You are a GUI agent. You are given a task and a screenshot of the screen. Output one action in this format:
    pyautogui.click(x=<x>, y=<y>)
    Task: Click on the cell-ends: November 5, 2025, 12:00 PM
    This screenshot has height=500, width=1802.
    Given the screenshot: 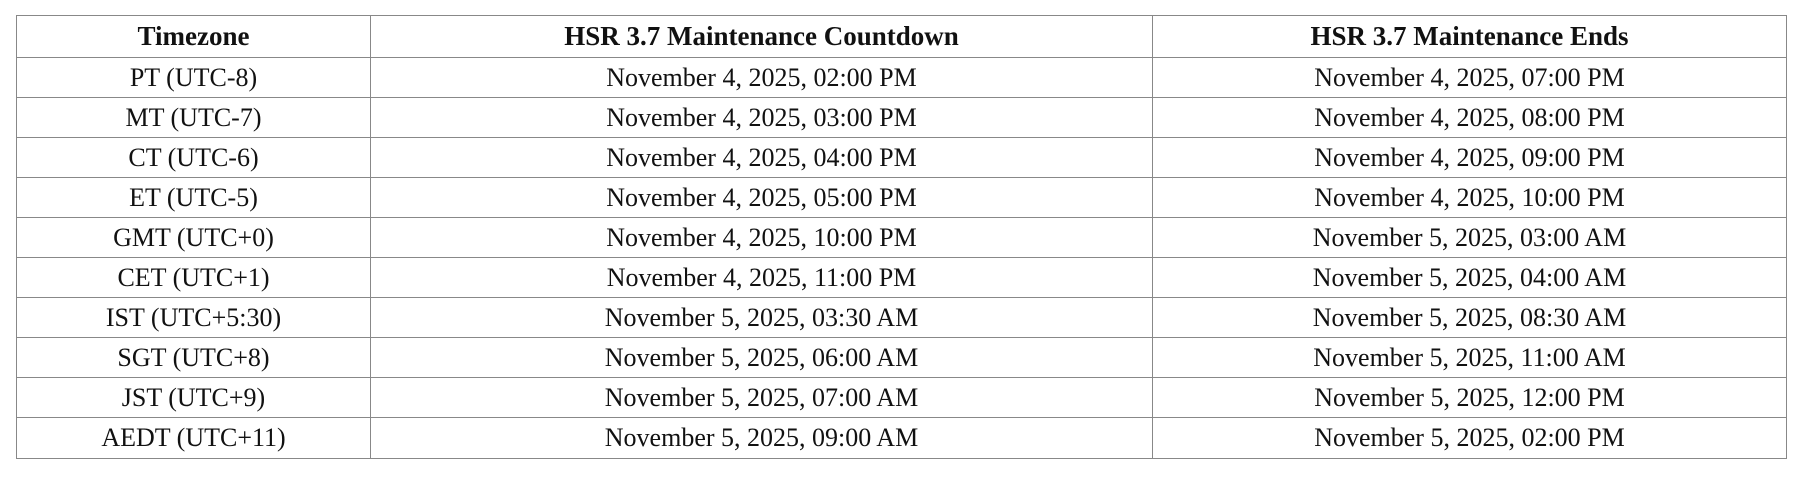 What is the action you would take?
    pyautogui.click(x=1469, y=397)
    